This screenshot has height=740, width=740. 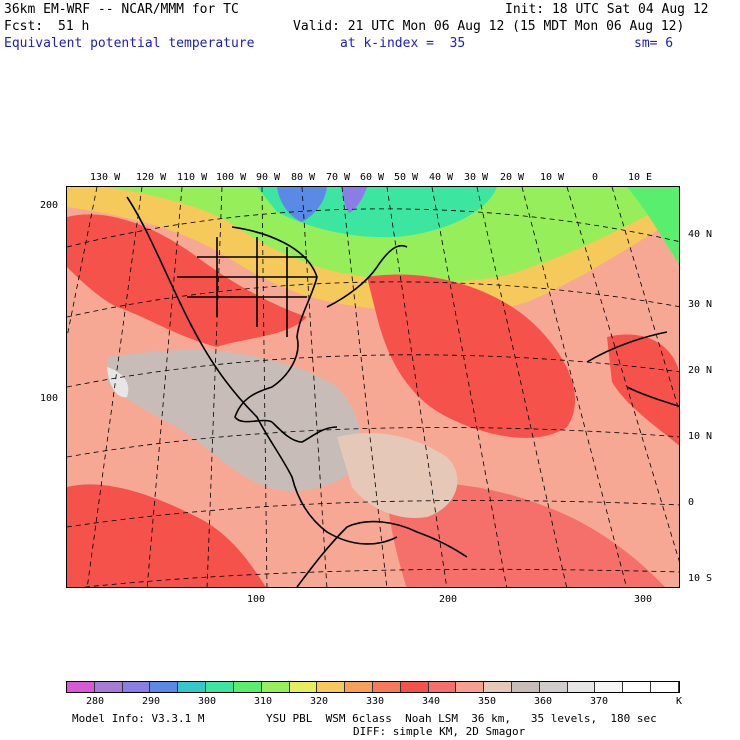 I want to click on cold-pocket-violet, so click(x=354, y=200).